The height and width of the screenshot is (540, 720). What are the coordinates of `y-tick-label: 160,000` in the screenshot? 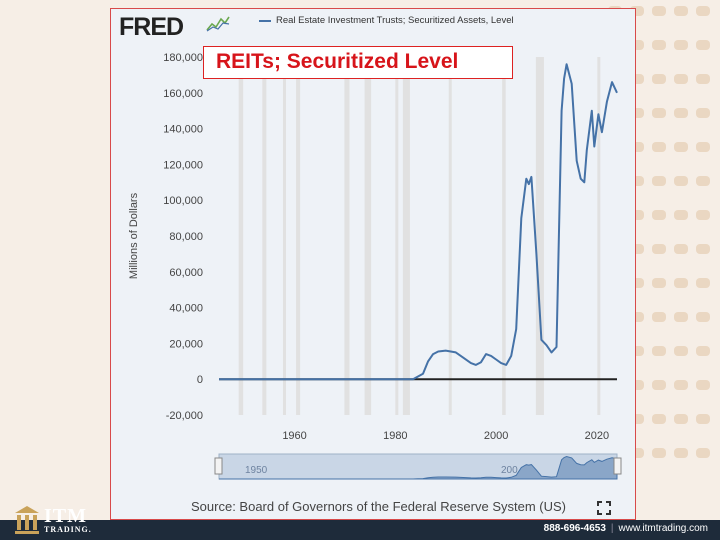 It's located at (183, 94).